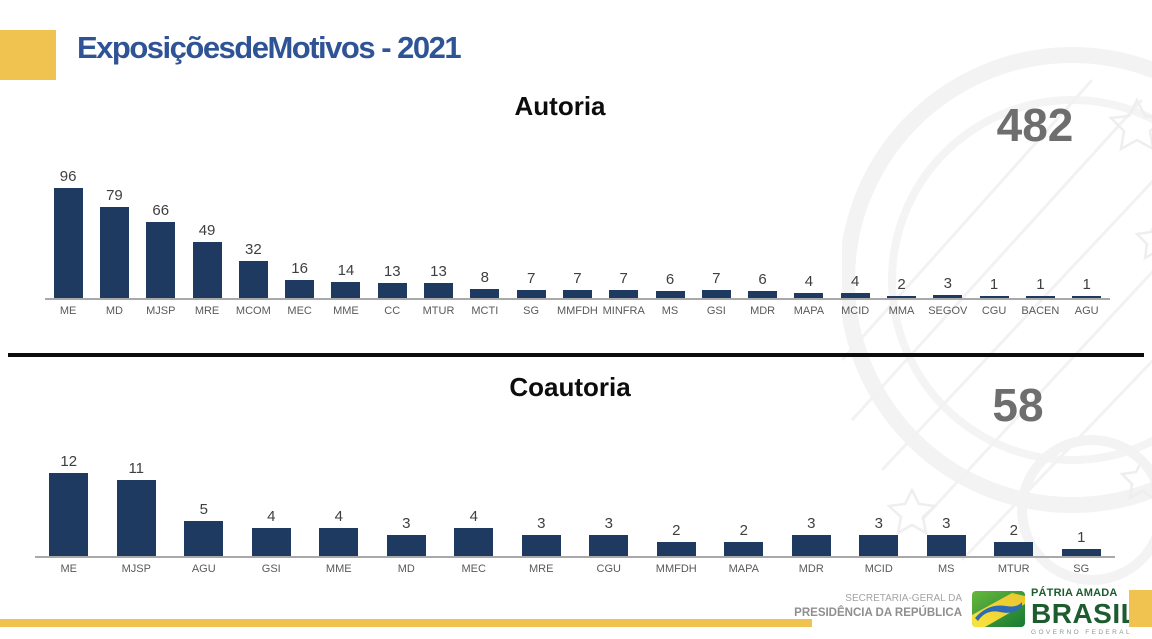 The height and width of the screenshot is (639, 1152). I want to click on bar-category-label: AGU, so click(203, 569).